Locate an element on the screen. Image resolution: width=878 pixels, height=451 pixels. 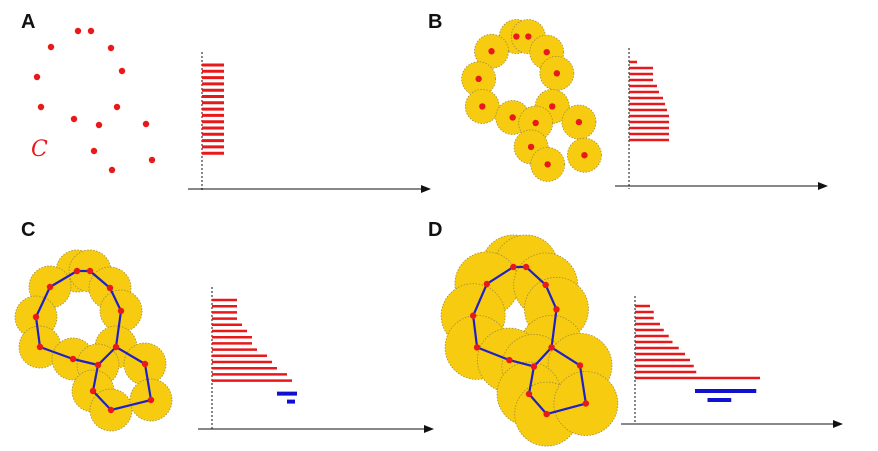
panel-label: C is located at coordinates (28, 230).